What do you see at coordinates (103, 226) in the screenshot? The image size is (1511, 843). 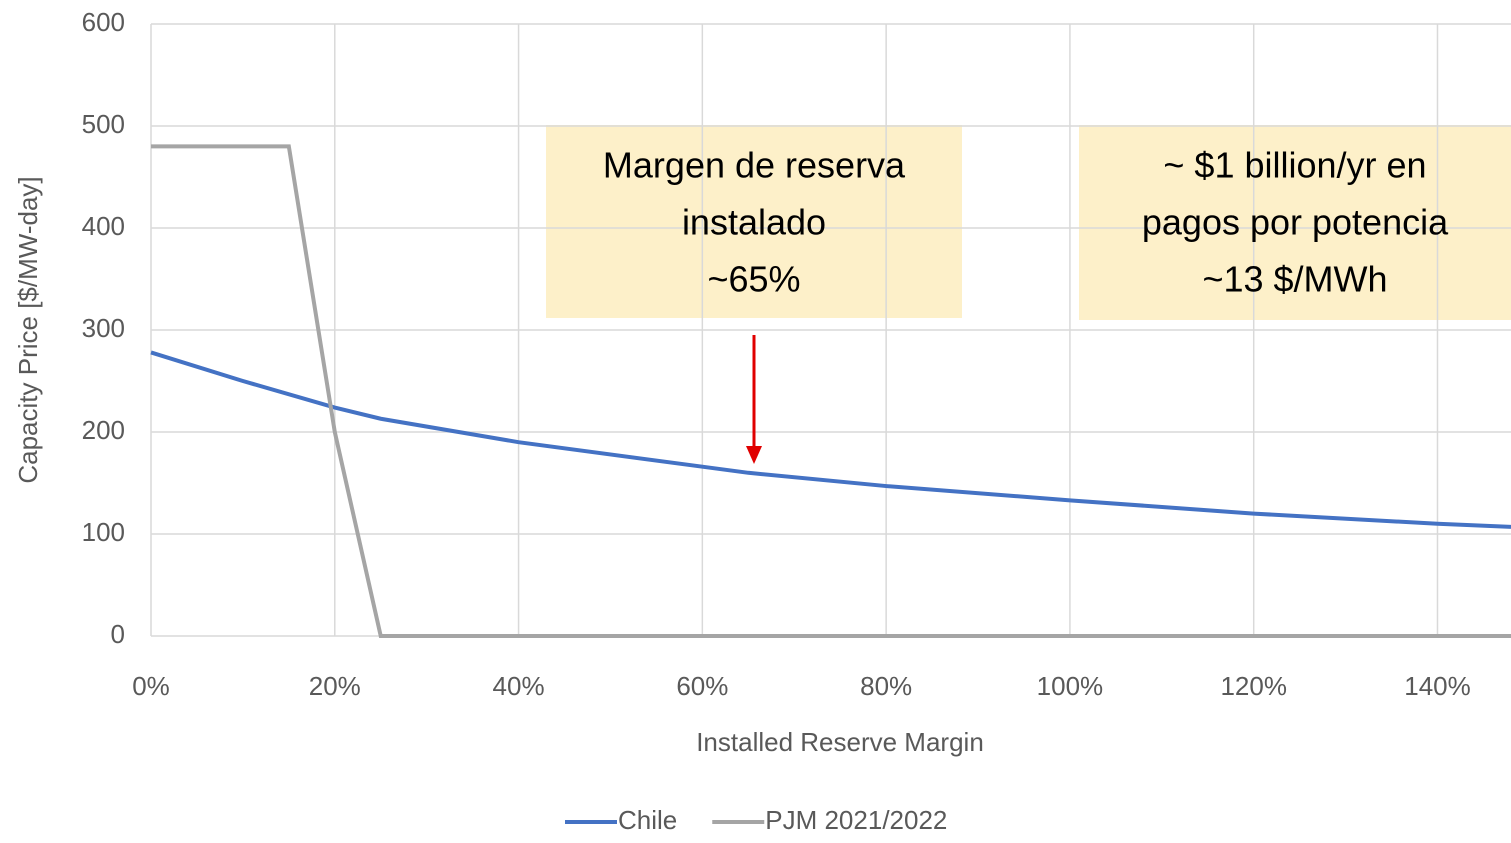 I see `y-tick-label: 400` at bounding box center [103, 226].